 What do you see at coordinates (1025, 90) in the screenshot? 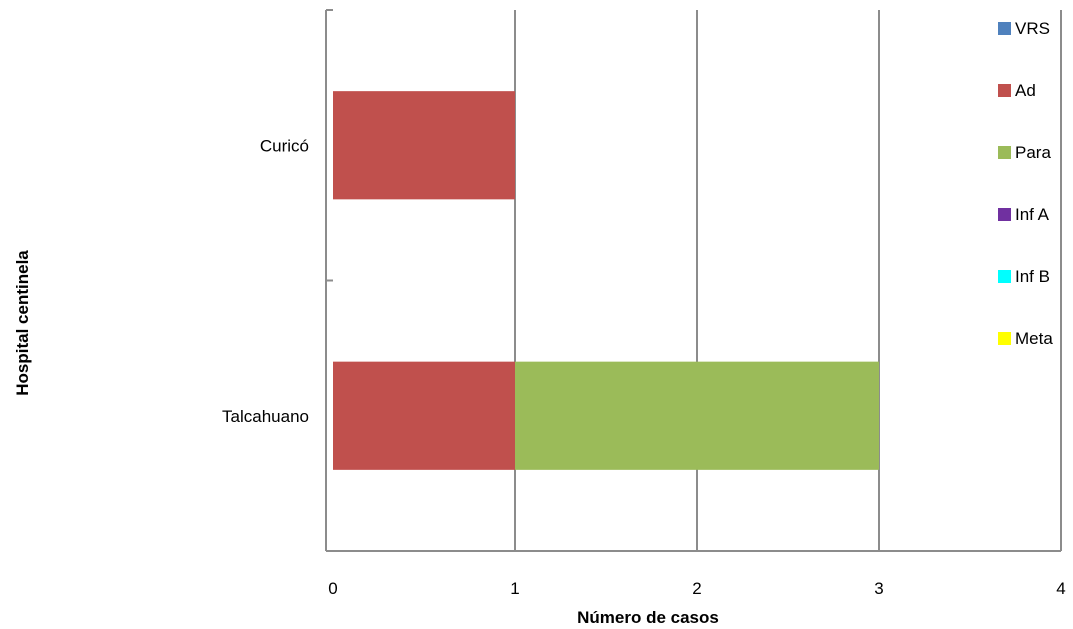
I see `legend-label: Ad` at bounding box center [1025, 90].